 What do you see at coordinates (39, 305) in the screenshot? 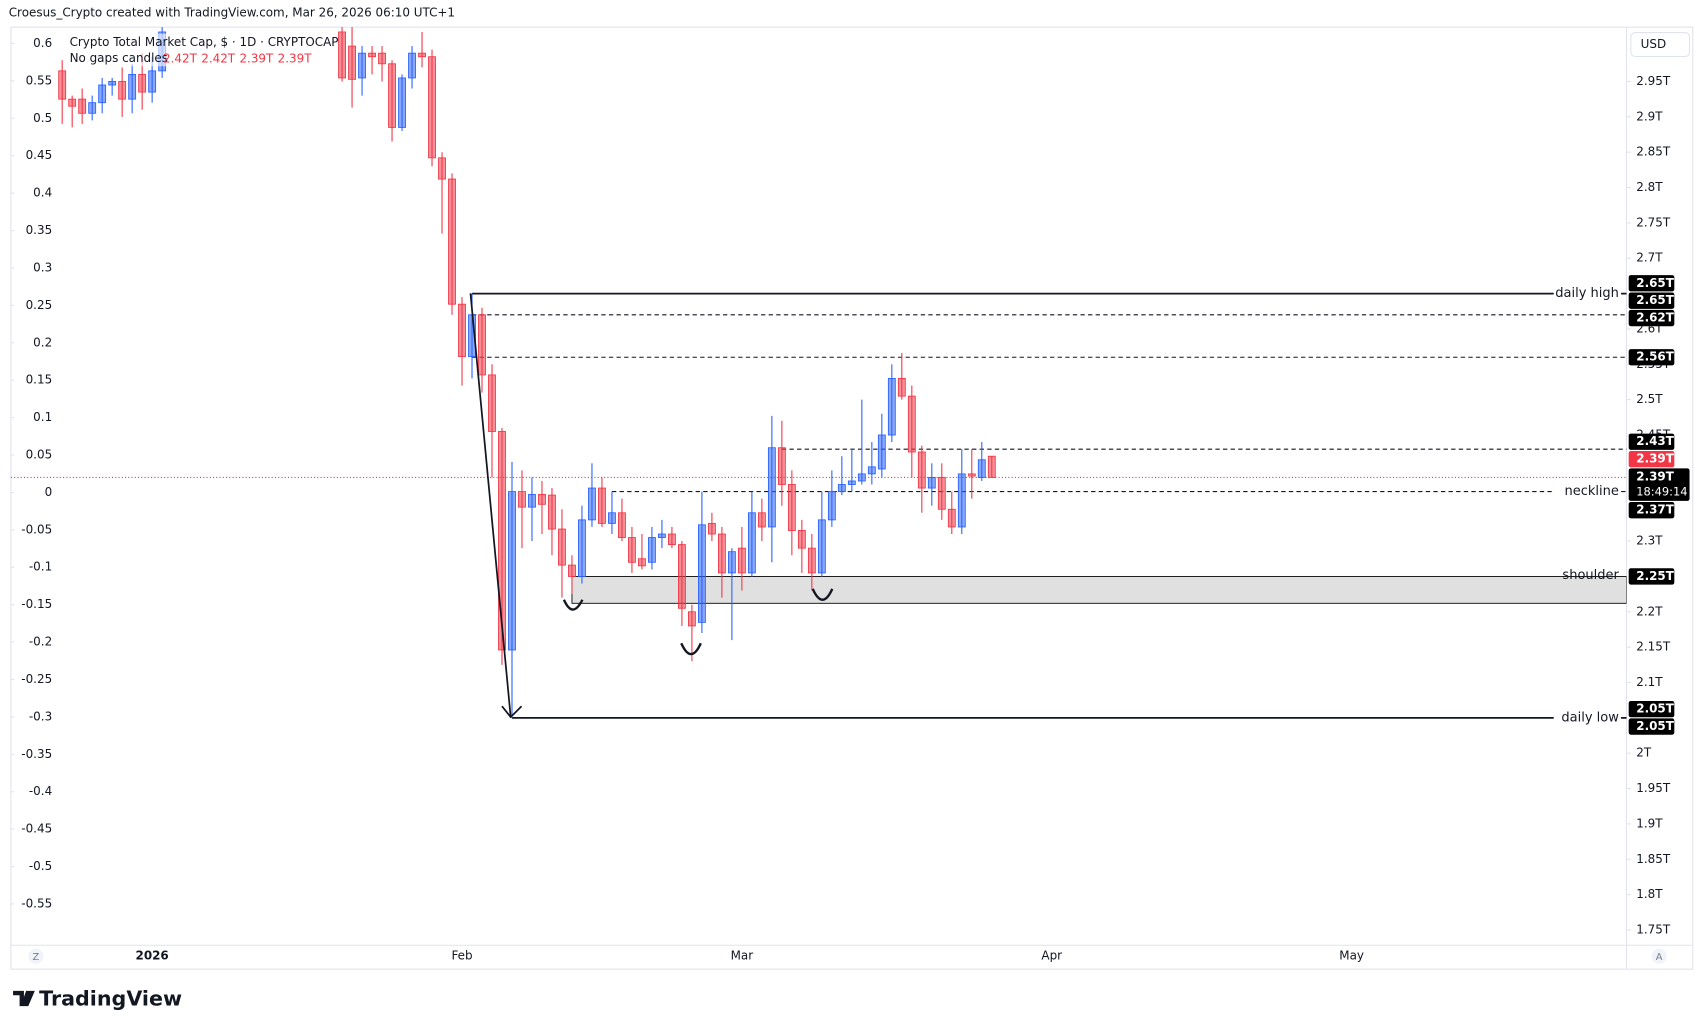
I see `y2-tick-label: 0.25` at bounding box center [39, 305].